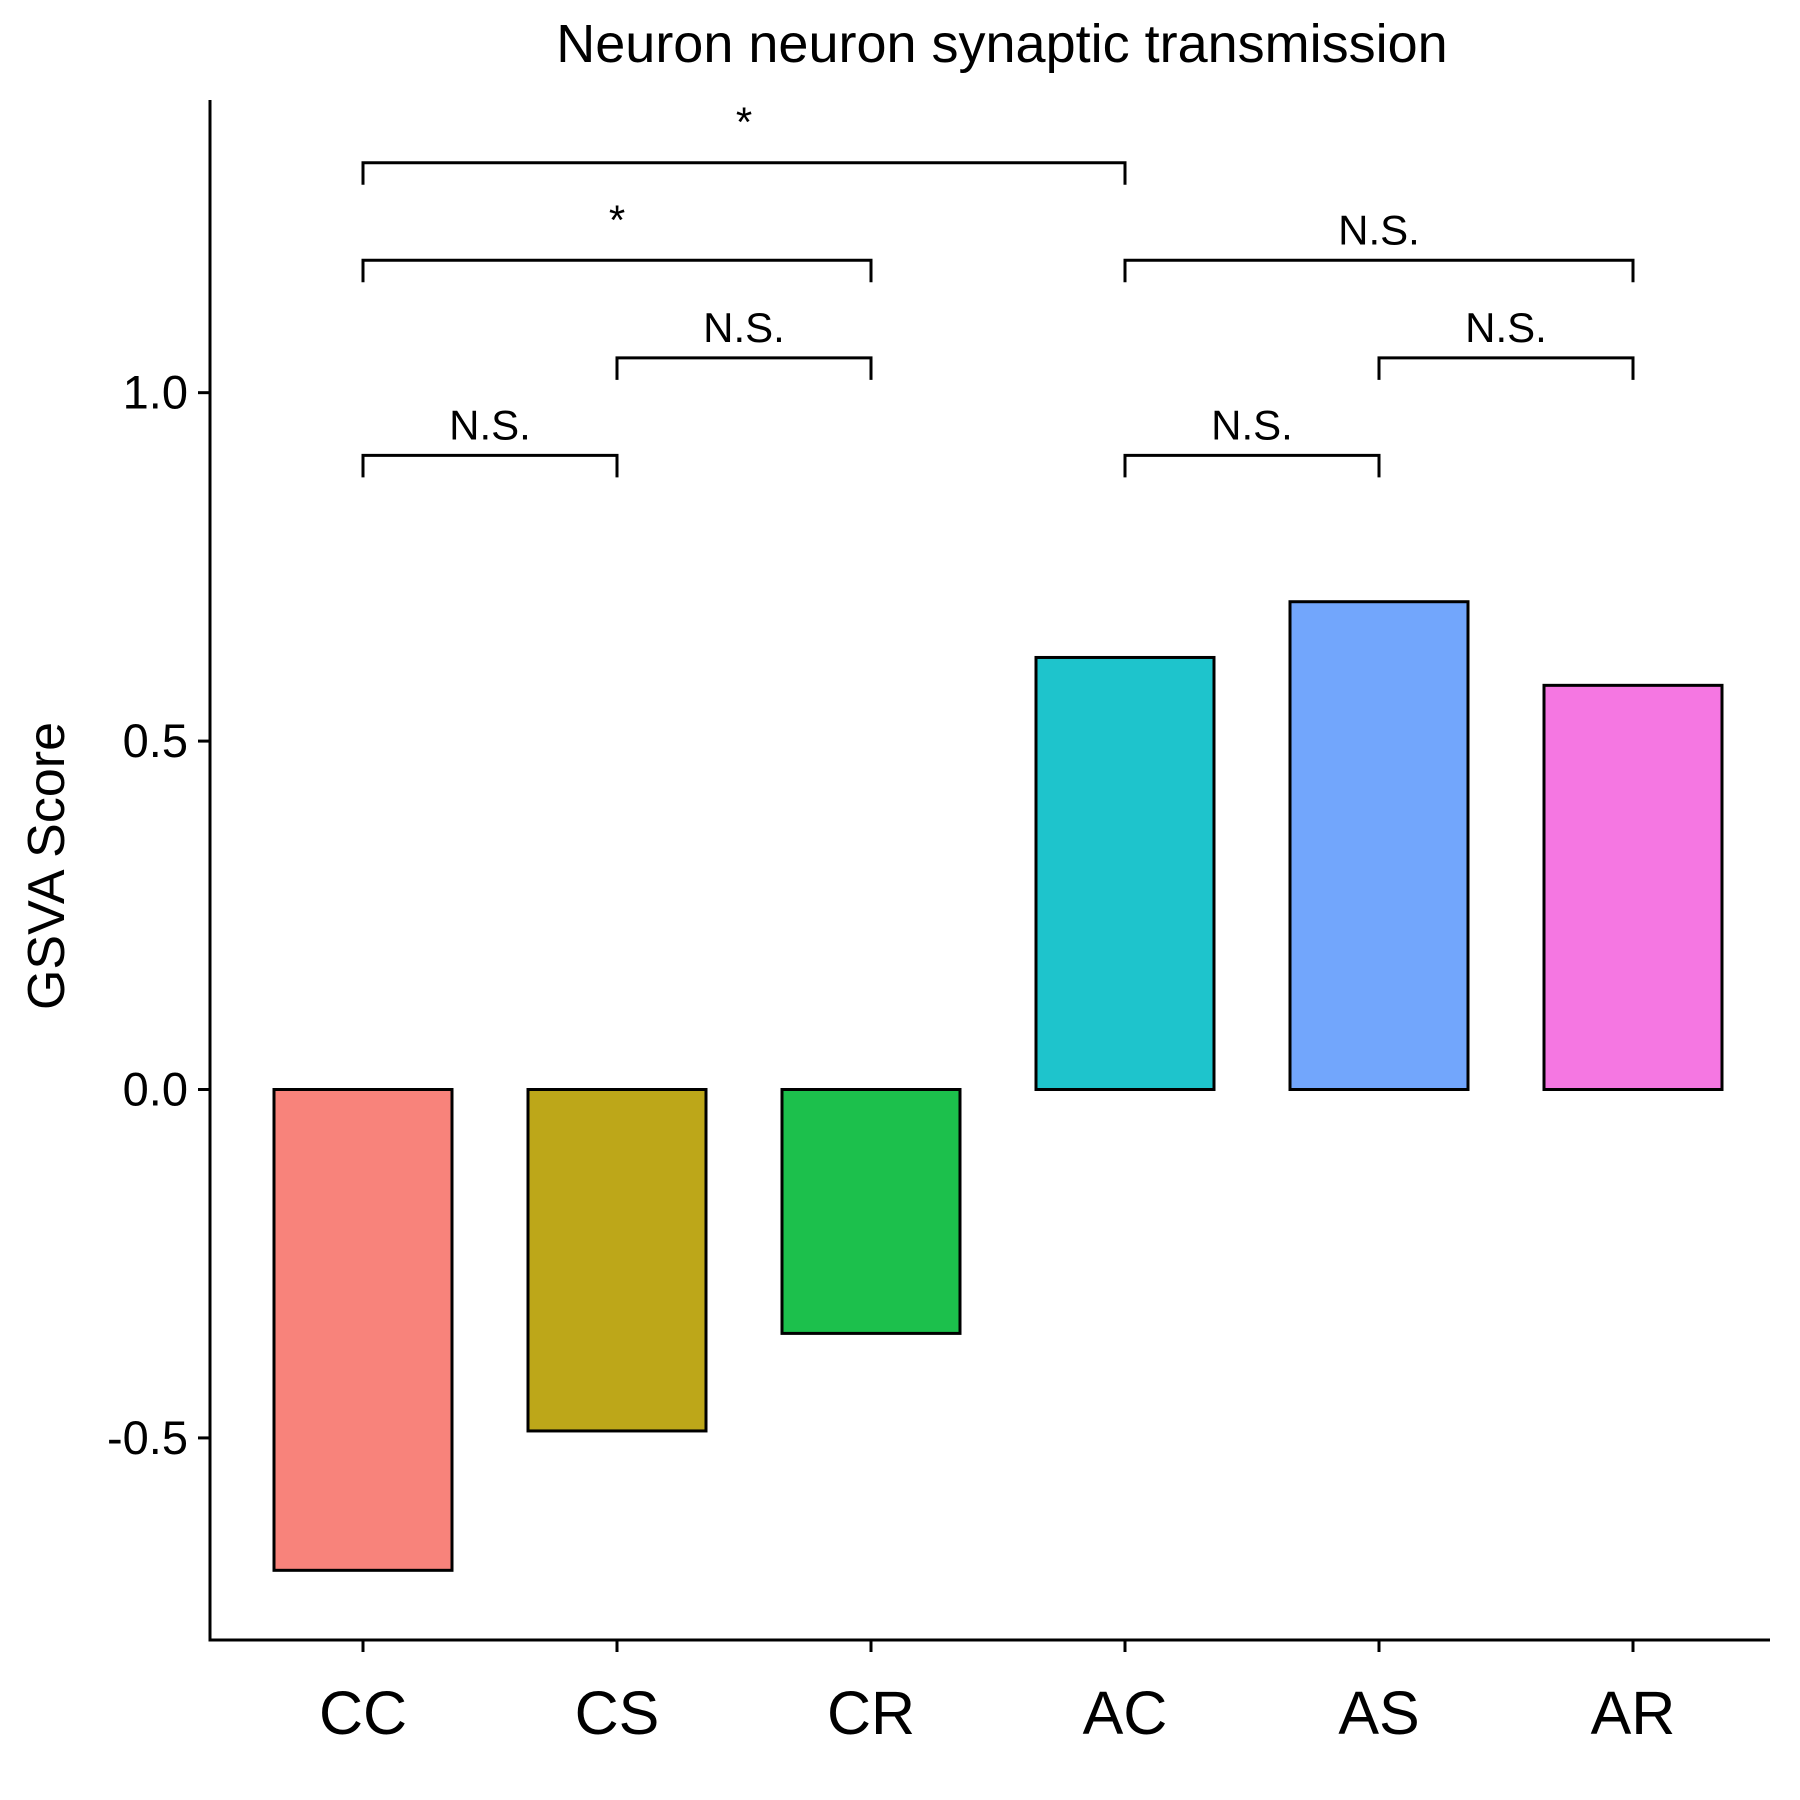 The width and height of the screenshot is (1800, 1800). What do you see at coordinates (1001, 44) in the screenshot?
I see `chart-title: Neuron neuron synaptic transmission` at bounding box center [1001, 44].